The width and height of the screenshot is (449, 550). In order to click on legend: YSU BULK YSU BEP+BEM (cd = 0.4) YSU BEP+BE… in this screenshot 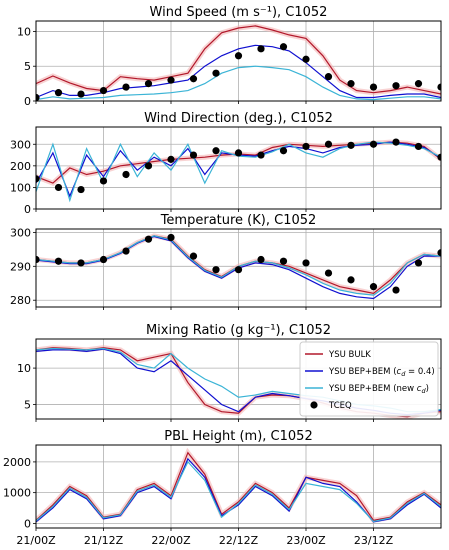, I will do `click(369, 379)`.